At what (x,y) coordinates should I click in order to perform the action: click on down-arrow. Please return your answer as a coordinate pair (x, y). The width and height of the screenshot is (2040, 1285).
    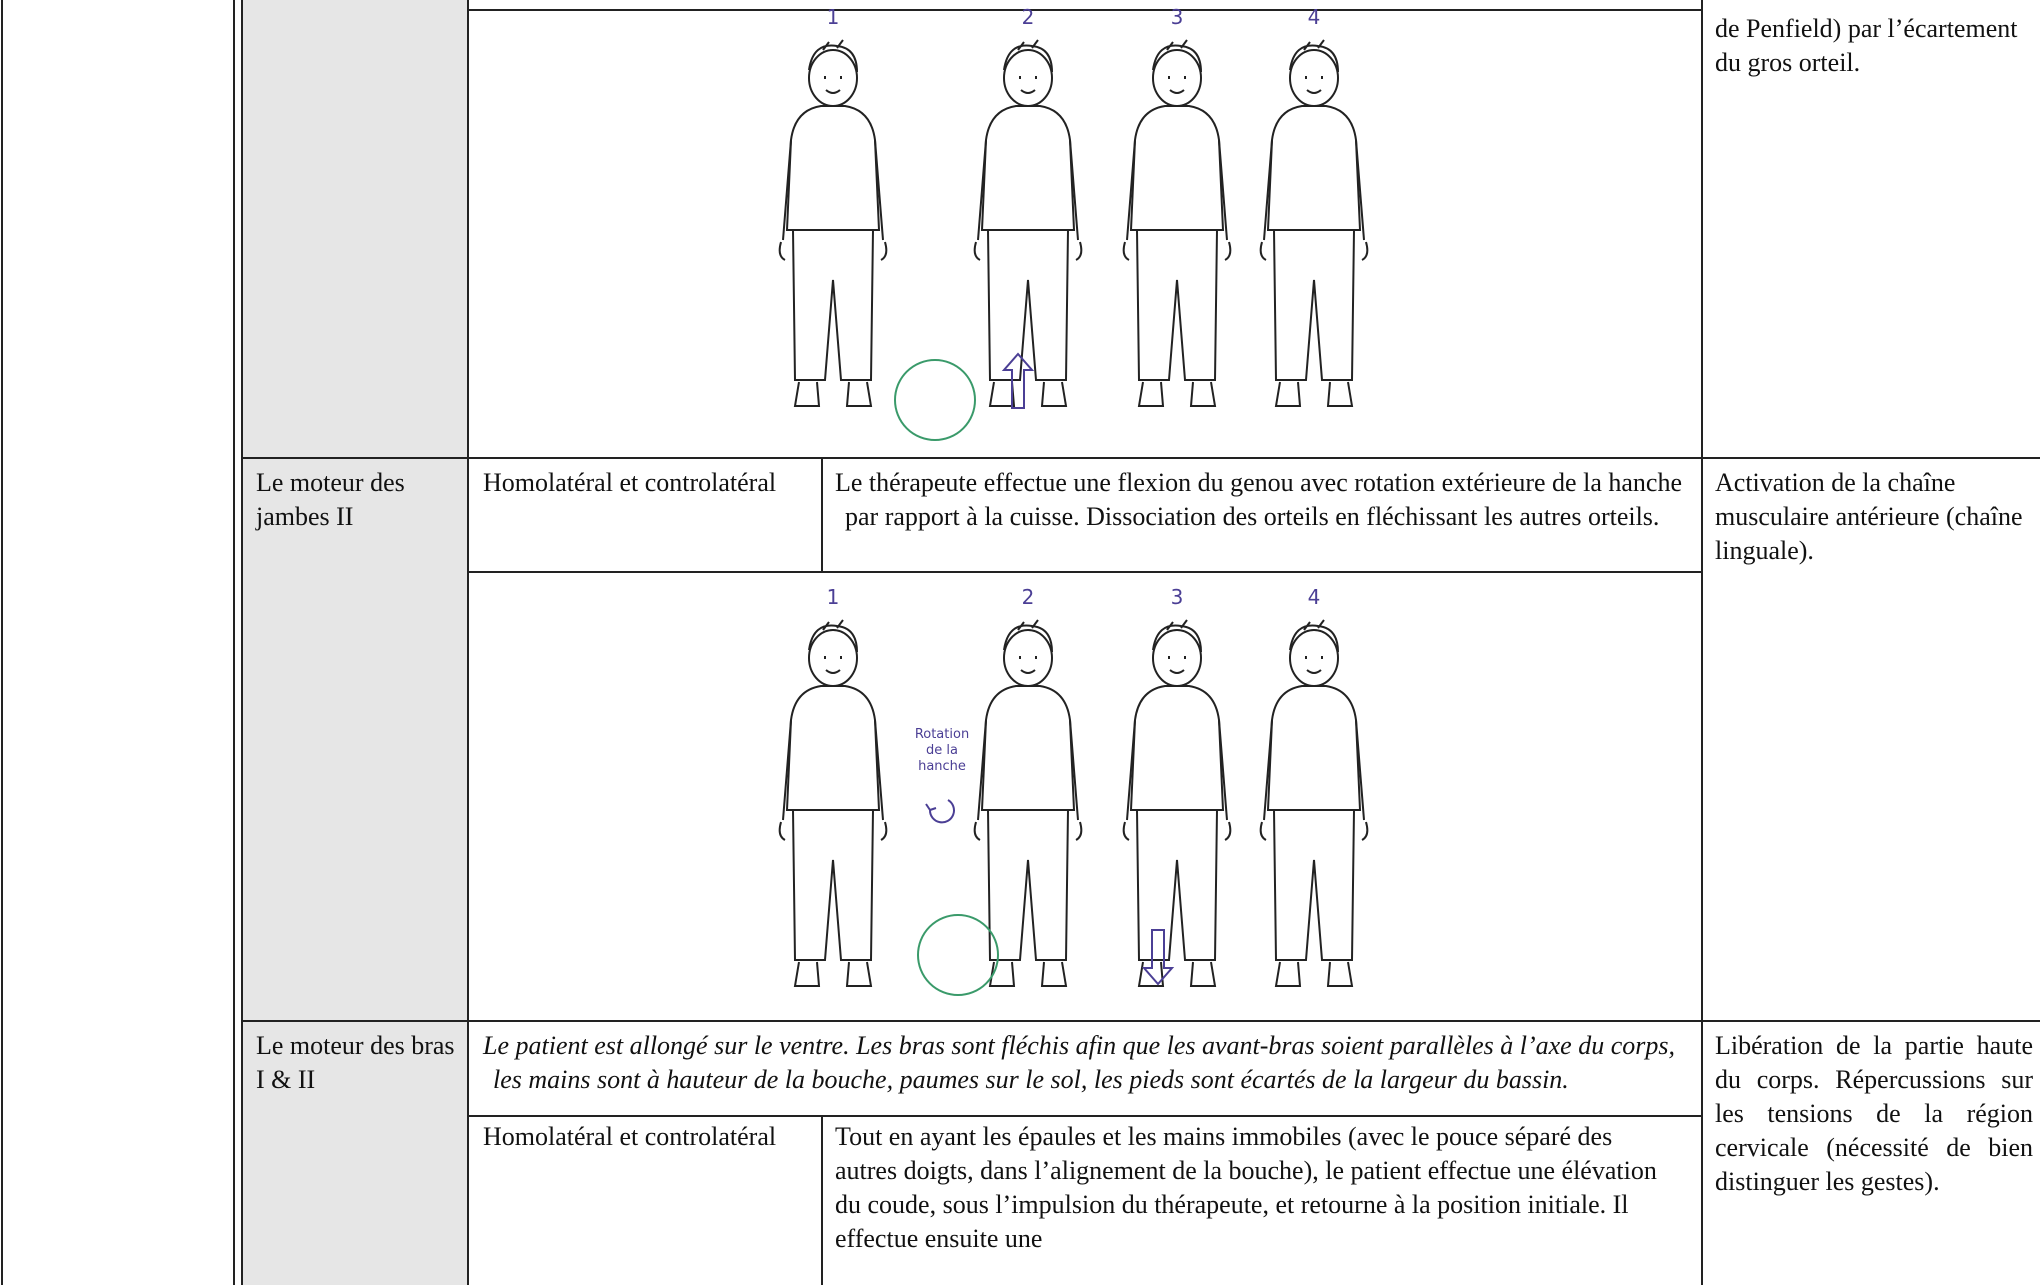
    Looking at the image, I should click on (1158, 957).